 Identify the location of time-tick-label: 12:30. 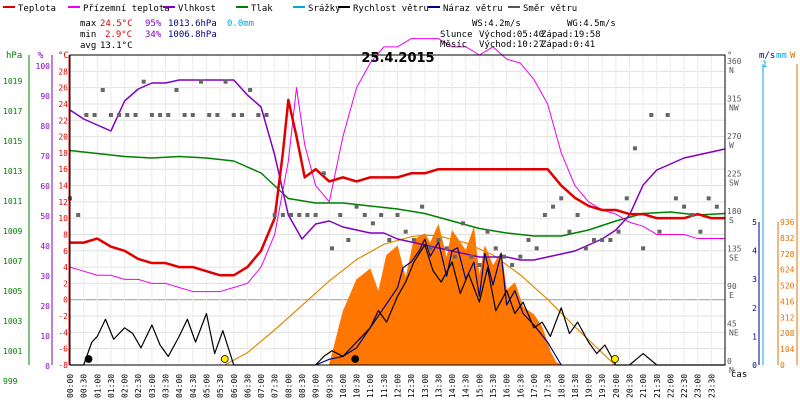
(411, 386).